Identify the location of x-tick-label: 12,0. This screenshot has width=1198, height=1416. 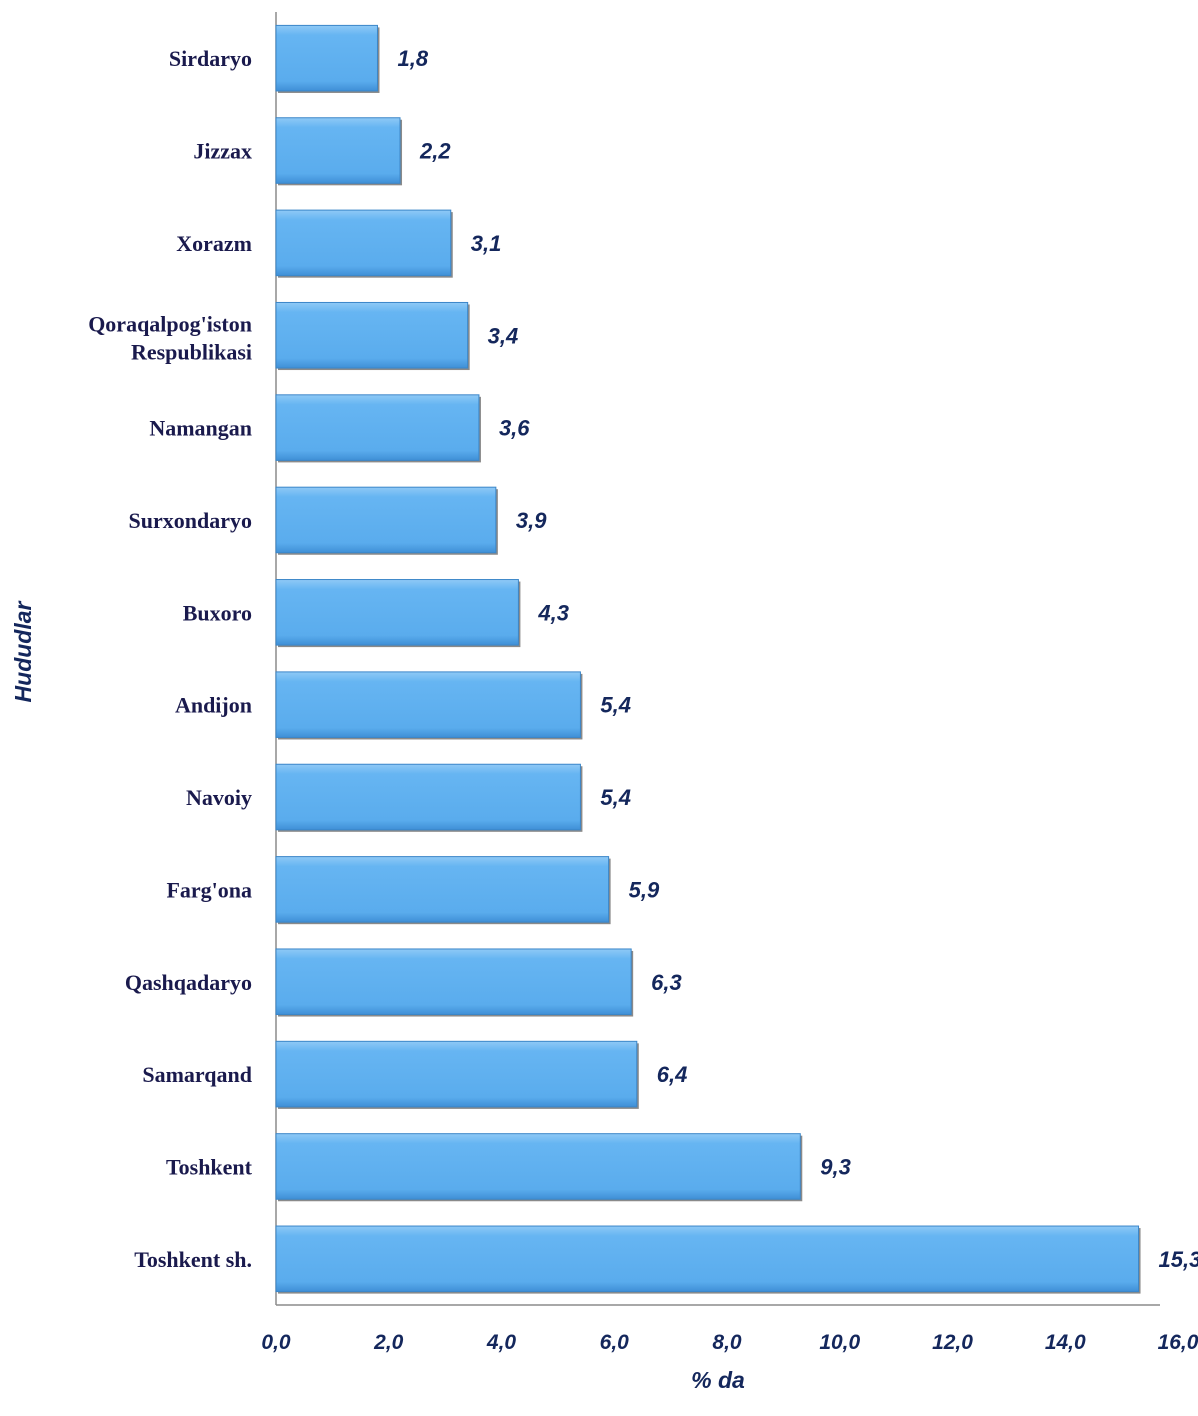
(952, 1342).